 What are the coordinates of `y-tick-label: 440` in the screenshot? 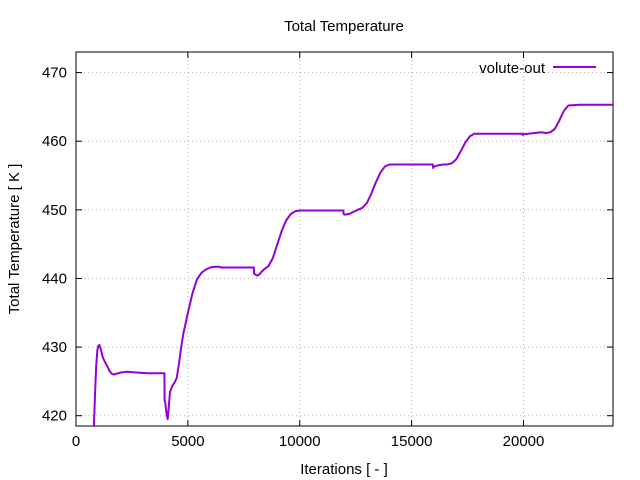 It's located at (54, 278).